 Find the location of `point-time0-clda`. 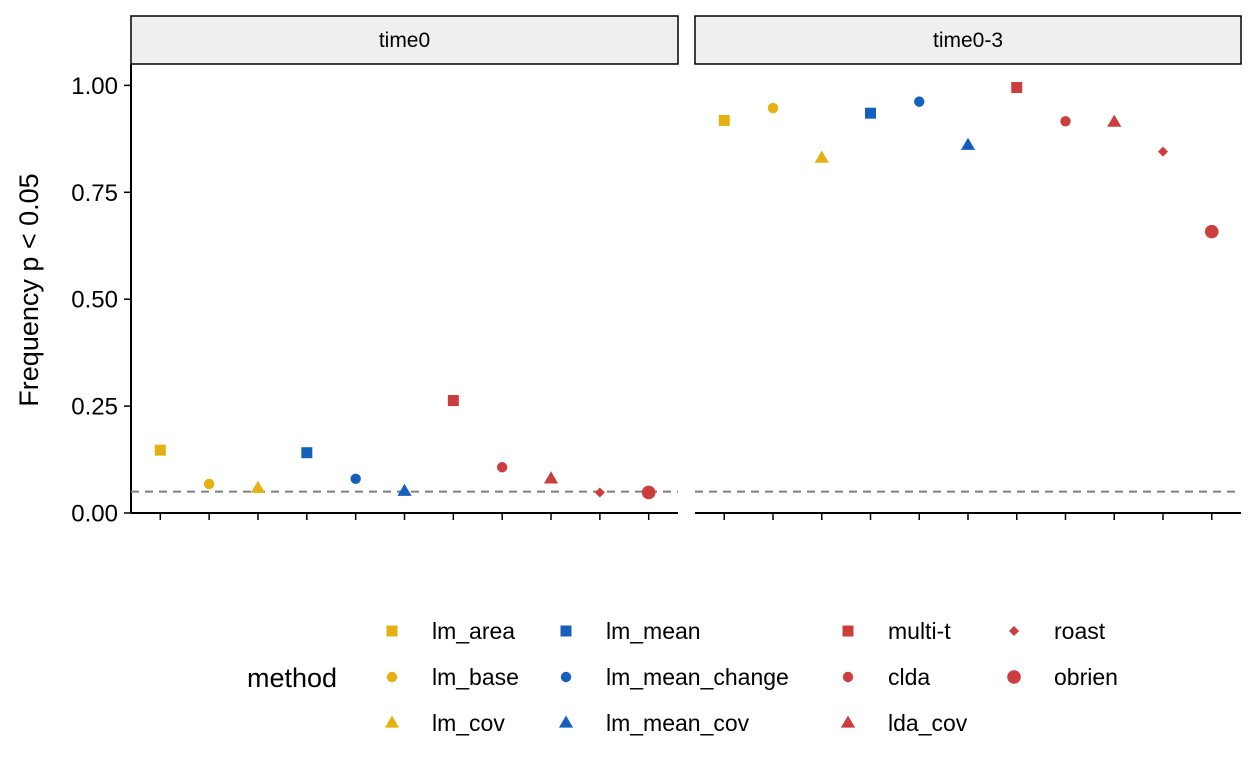

point-time0-clda is located at coordinates (502, 467).